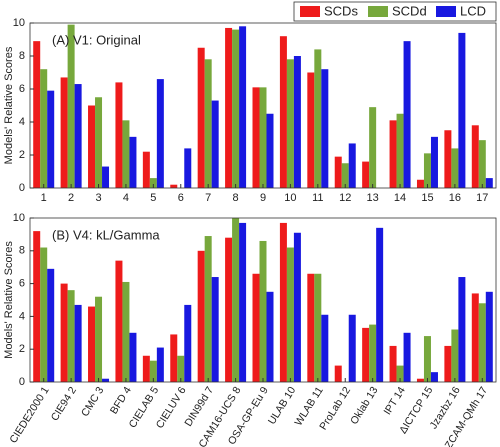 The width and height of the screenshot is (500, 447). I want to click on x-tick-label: 14, so click(400, 198).